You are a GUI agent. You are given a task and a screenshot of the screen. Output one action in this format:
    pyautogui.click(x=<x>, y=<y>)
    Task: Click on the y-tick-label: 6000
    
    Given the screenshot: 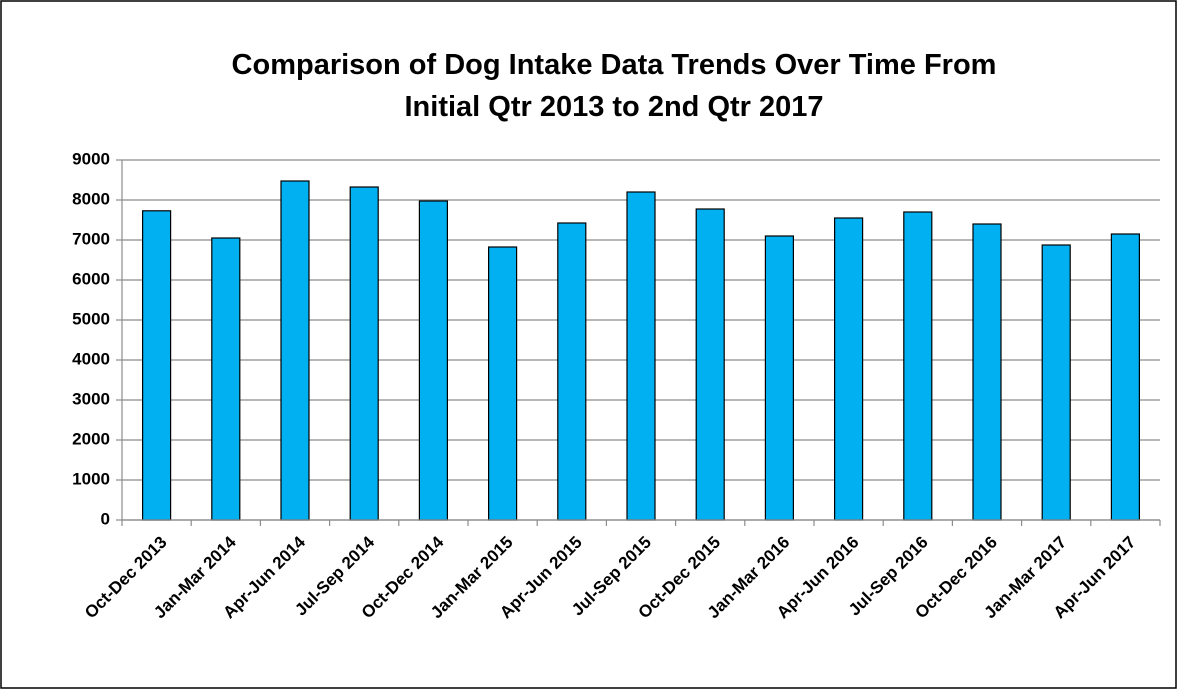 What is the action you would take?
    pyautogui.click(x=91, y=278)
    